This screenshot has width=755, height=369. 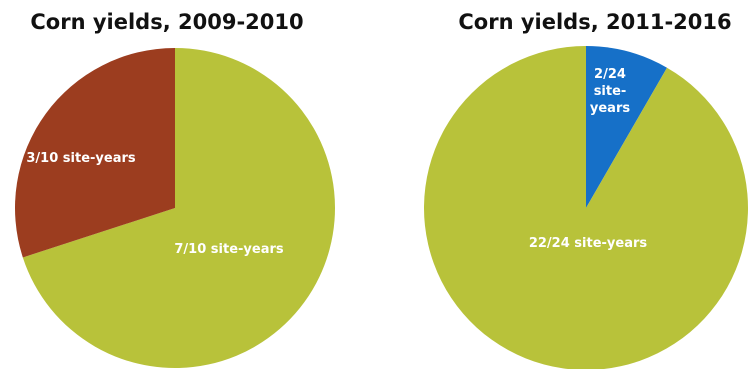 What do you see at coordinates (81, 158) in the screenshot?
I see `left-pie-label-1: 3/10 site-years` at bounding box center [81, 158].